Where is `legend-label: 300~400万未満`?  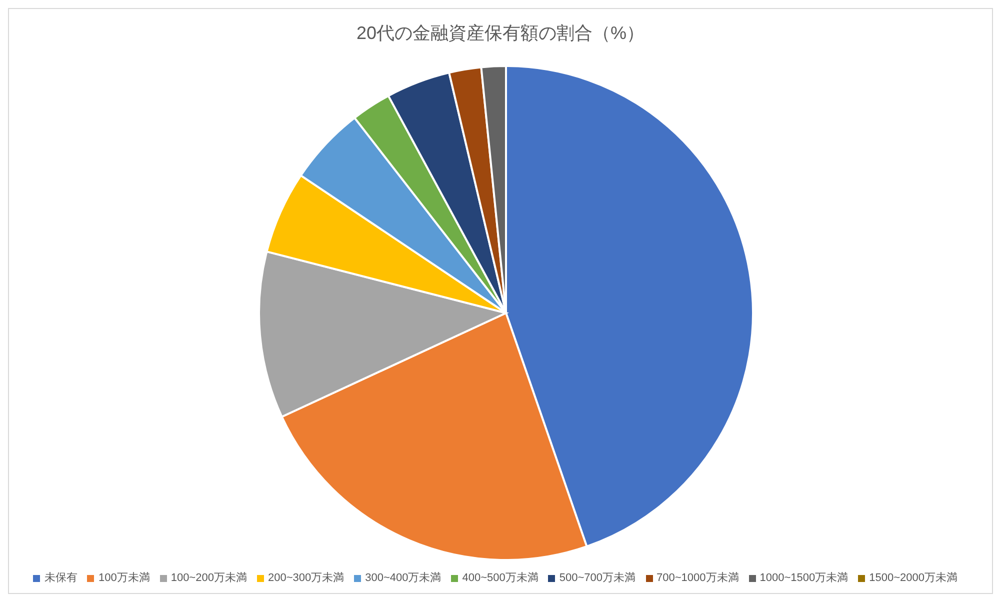
legend-label: 300~400万未満 is located at coordinates (403, 578).